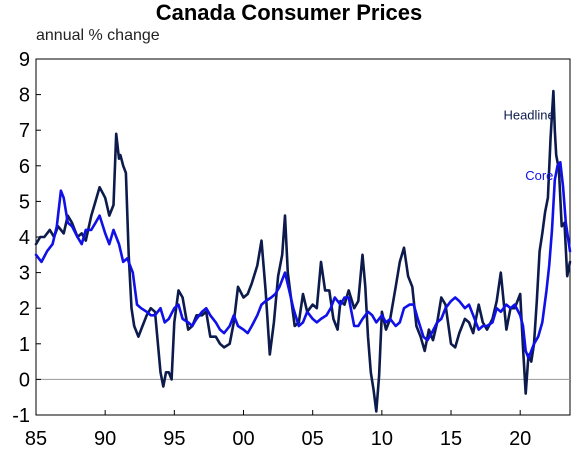  What do you see at coordinates (24, 96) in the screenshot?
I see `y-tick-label: 8` at bounding box center [24, 96].